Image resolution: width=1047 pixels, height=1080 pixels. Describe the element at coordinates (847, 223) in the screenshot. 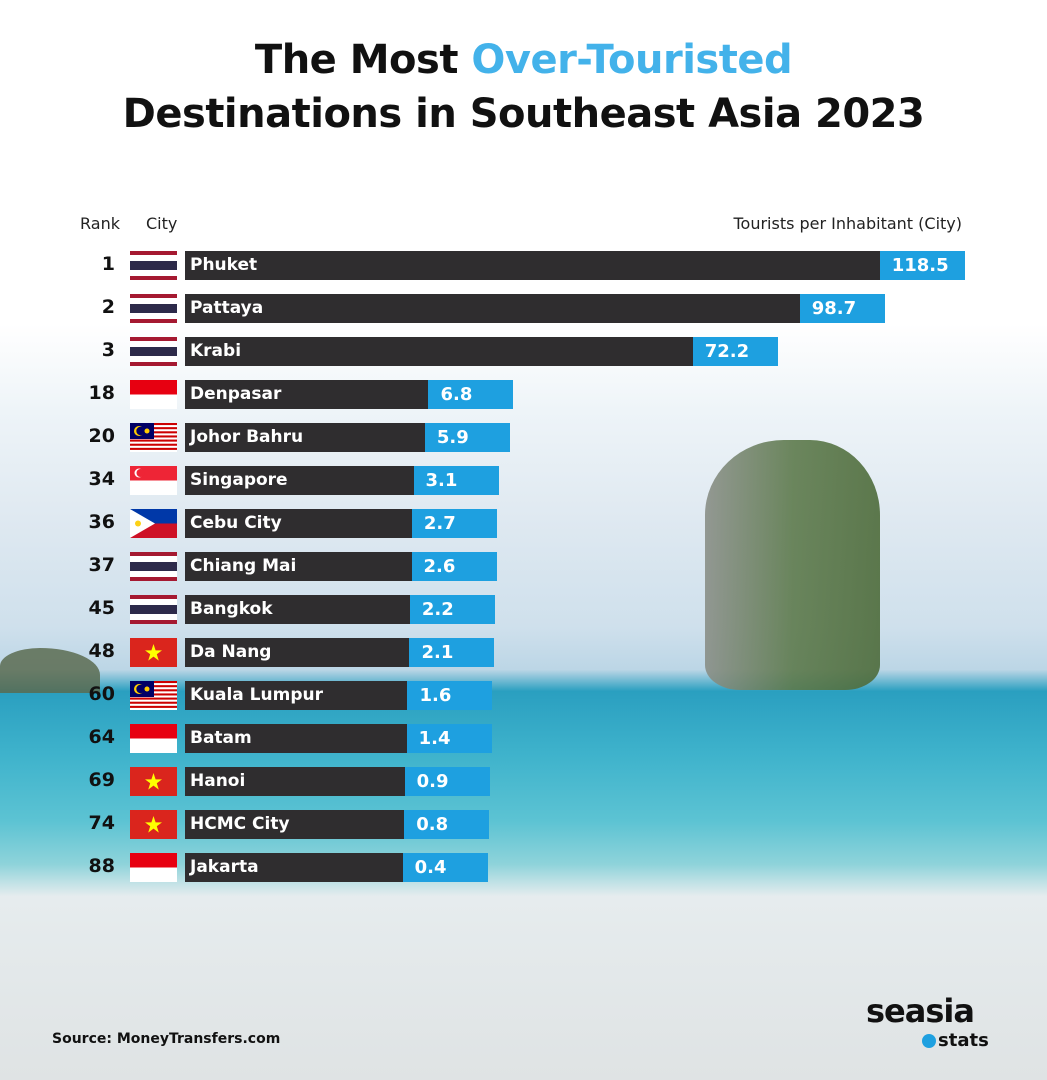

I see `value-header: Tourists per Inhabitant (City)` at that location.